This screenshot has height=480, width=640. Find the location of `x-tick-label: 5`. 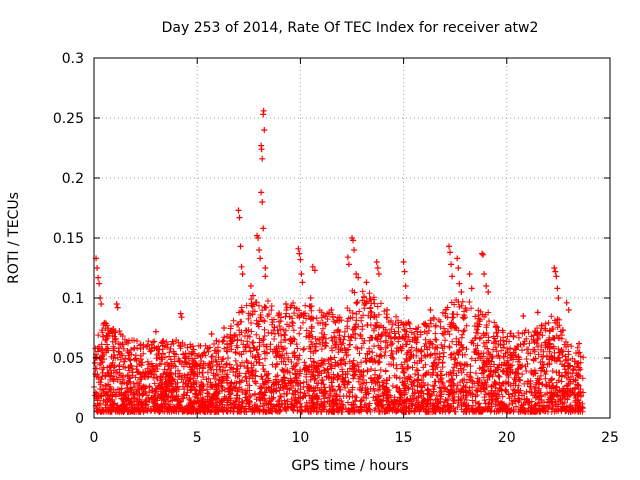

x-tick-label: 5 is located at coordinates (197, 438).